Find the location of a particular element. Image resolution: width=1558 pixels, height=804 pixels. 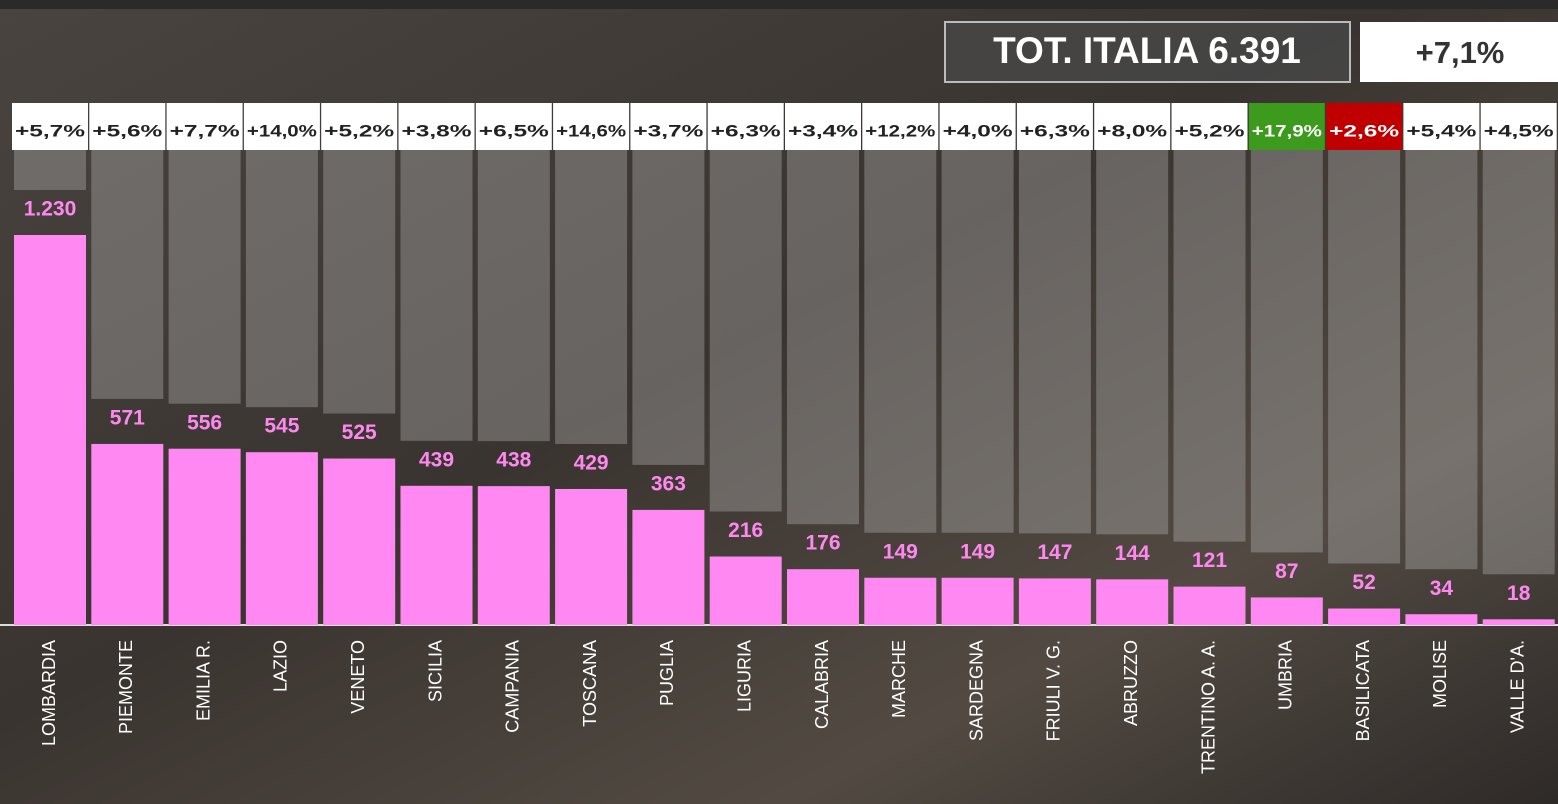

change-label: +6,3% is located at coordinates (1055, 130).